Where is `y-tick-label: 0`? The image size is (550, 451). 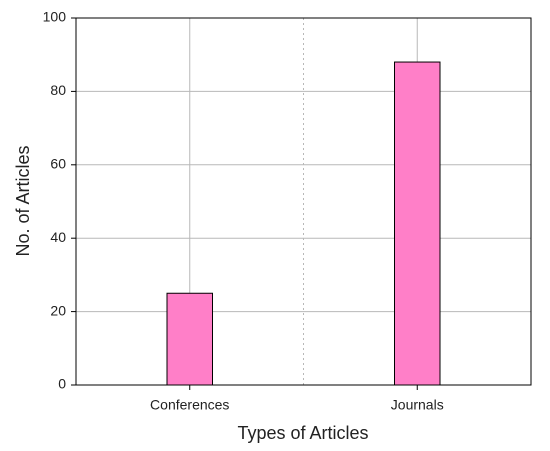 y-tick-label: 0 is located at coordinates (62, 384).